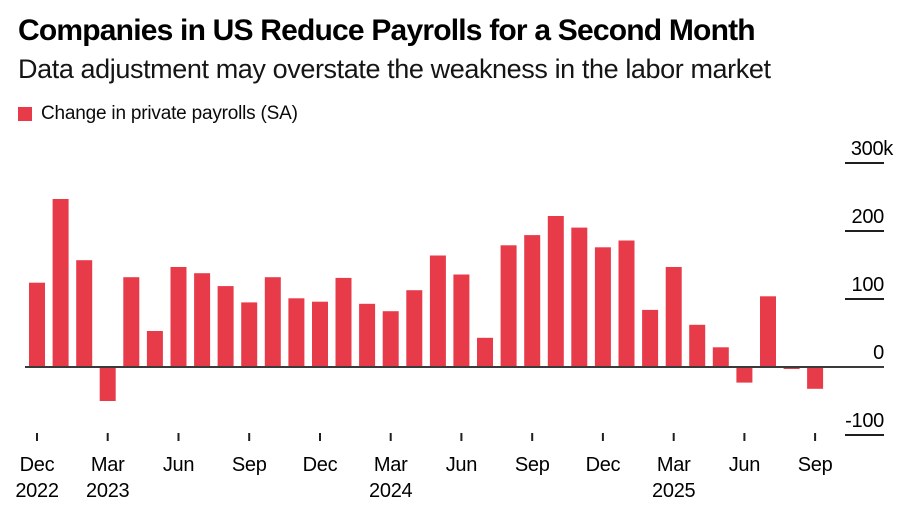 The width and height of the screenshot is (900, 510). I want to click on legend-swatch-icon, so click(25, 114).